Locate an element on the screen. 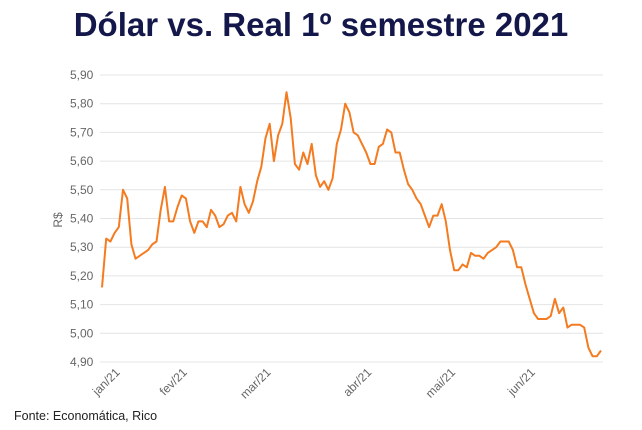 This screenshot has height=430, width=642. chart-title: Dólar vs. Real 1º semestre 2021 is located at coordinates (321, 24).